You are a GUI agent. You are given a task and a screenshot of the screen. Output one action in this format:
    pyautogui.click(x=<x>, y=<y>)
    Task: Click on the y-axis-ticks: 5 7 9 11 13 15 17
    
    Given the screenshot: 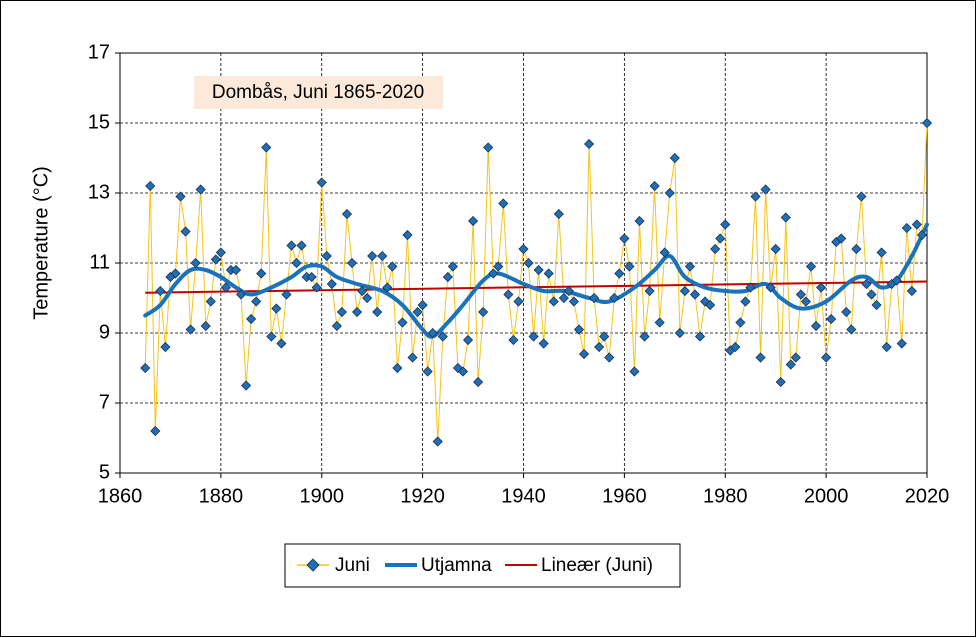 What is the action you would take?
    pyautogui.click(x=104, y=262)
    